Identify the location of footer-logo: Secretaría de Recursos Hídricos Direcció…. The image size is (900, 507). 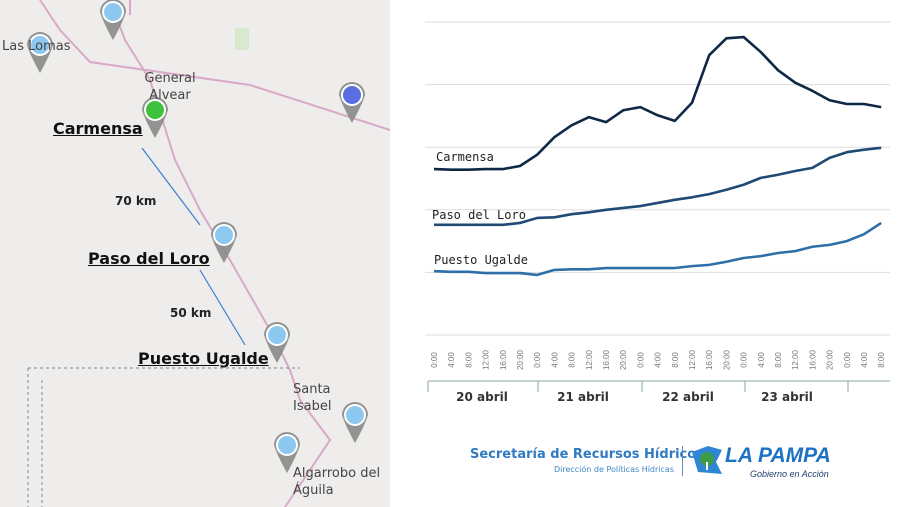
(660, 465).